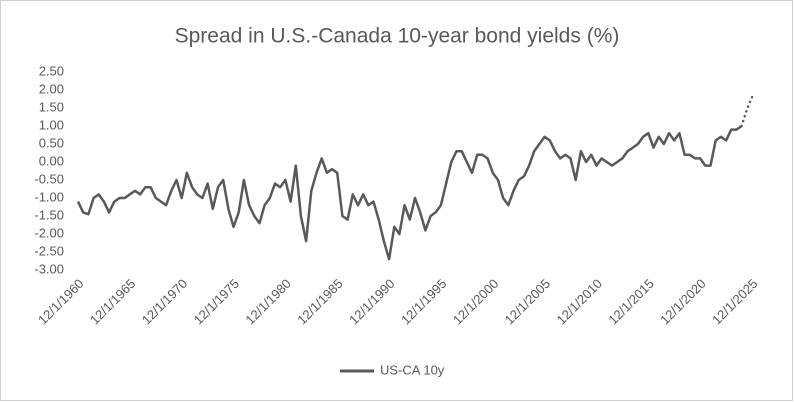  Describe the element at coordinates (49, 232) in the screenshot. I see `y-tick-label: -2.00` at that location.